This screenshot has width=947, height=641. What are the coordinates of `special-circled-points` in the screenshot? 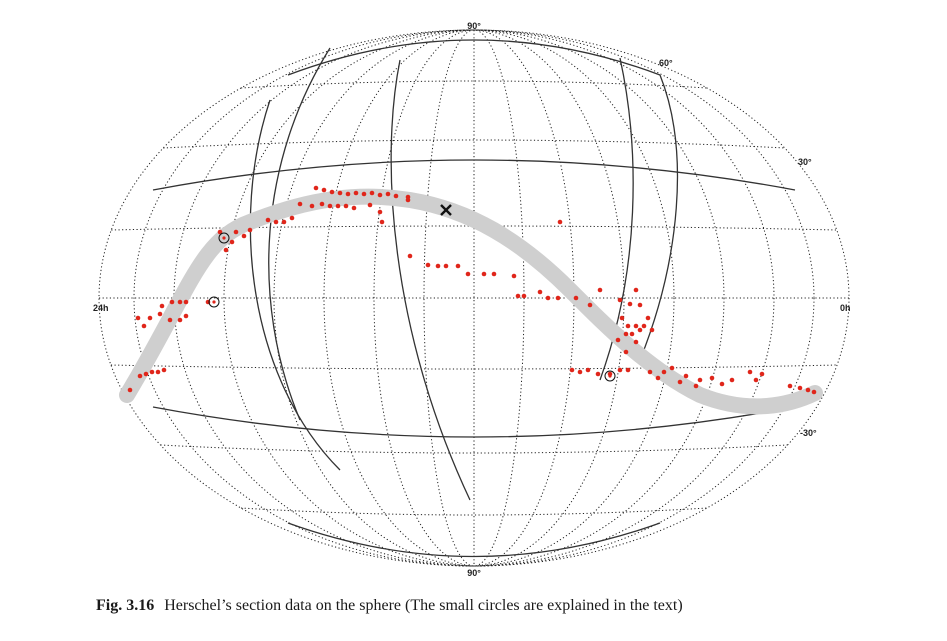 It's located at (412, 307).